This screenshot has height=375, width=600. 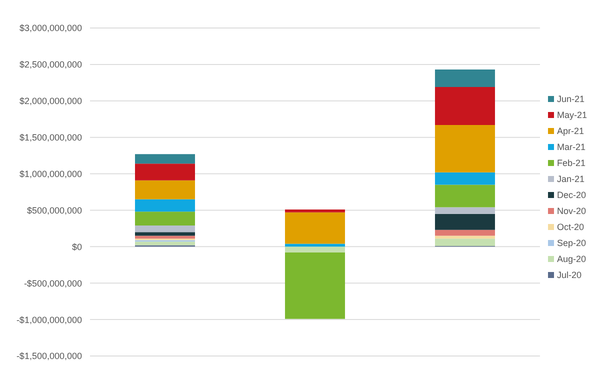 What do you see at coordinates (50, 173) in the screenshot?
I see `y-tick-label: $1,000,000,000` at bounding box center [50, 173].